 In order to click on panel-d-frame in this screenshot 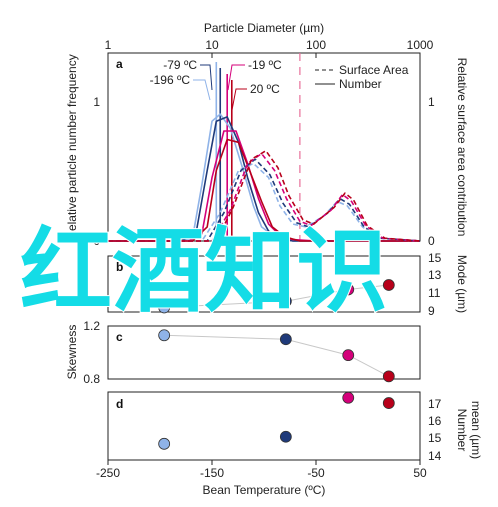, I will do `click(264, 426)`.